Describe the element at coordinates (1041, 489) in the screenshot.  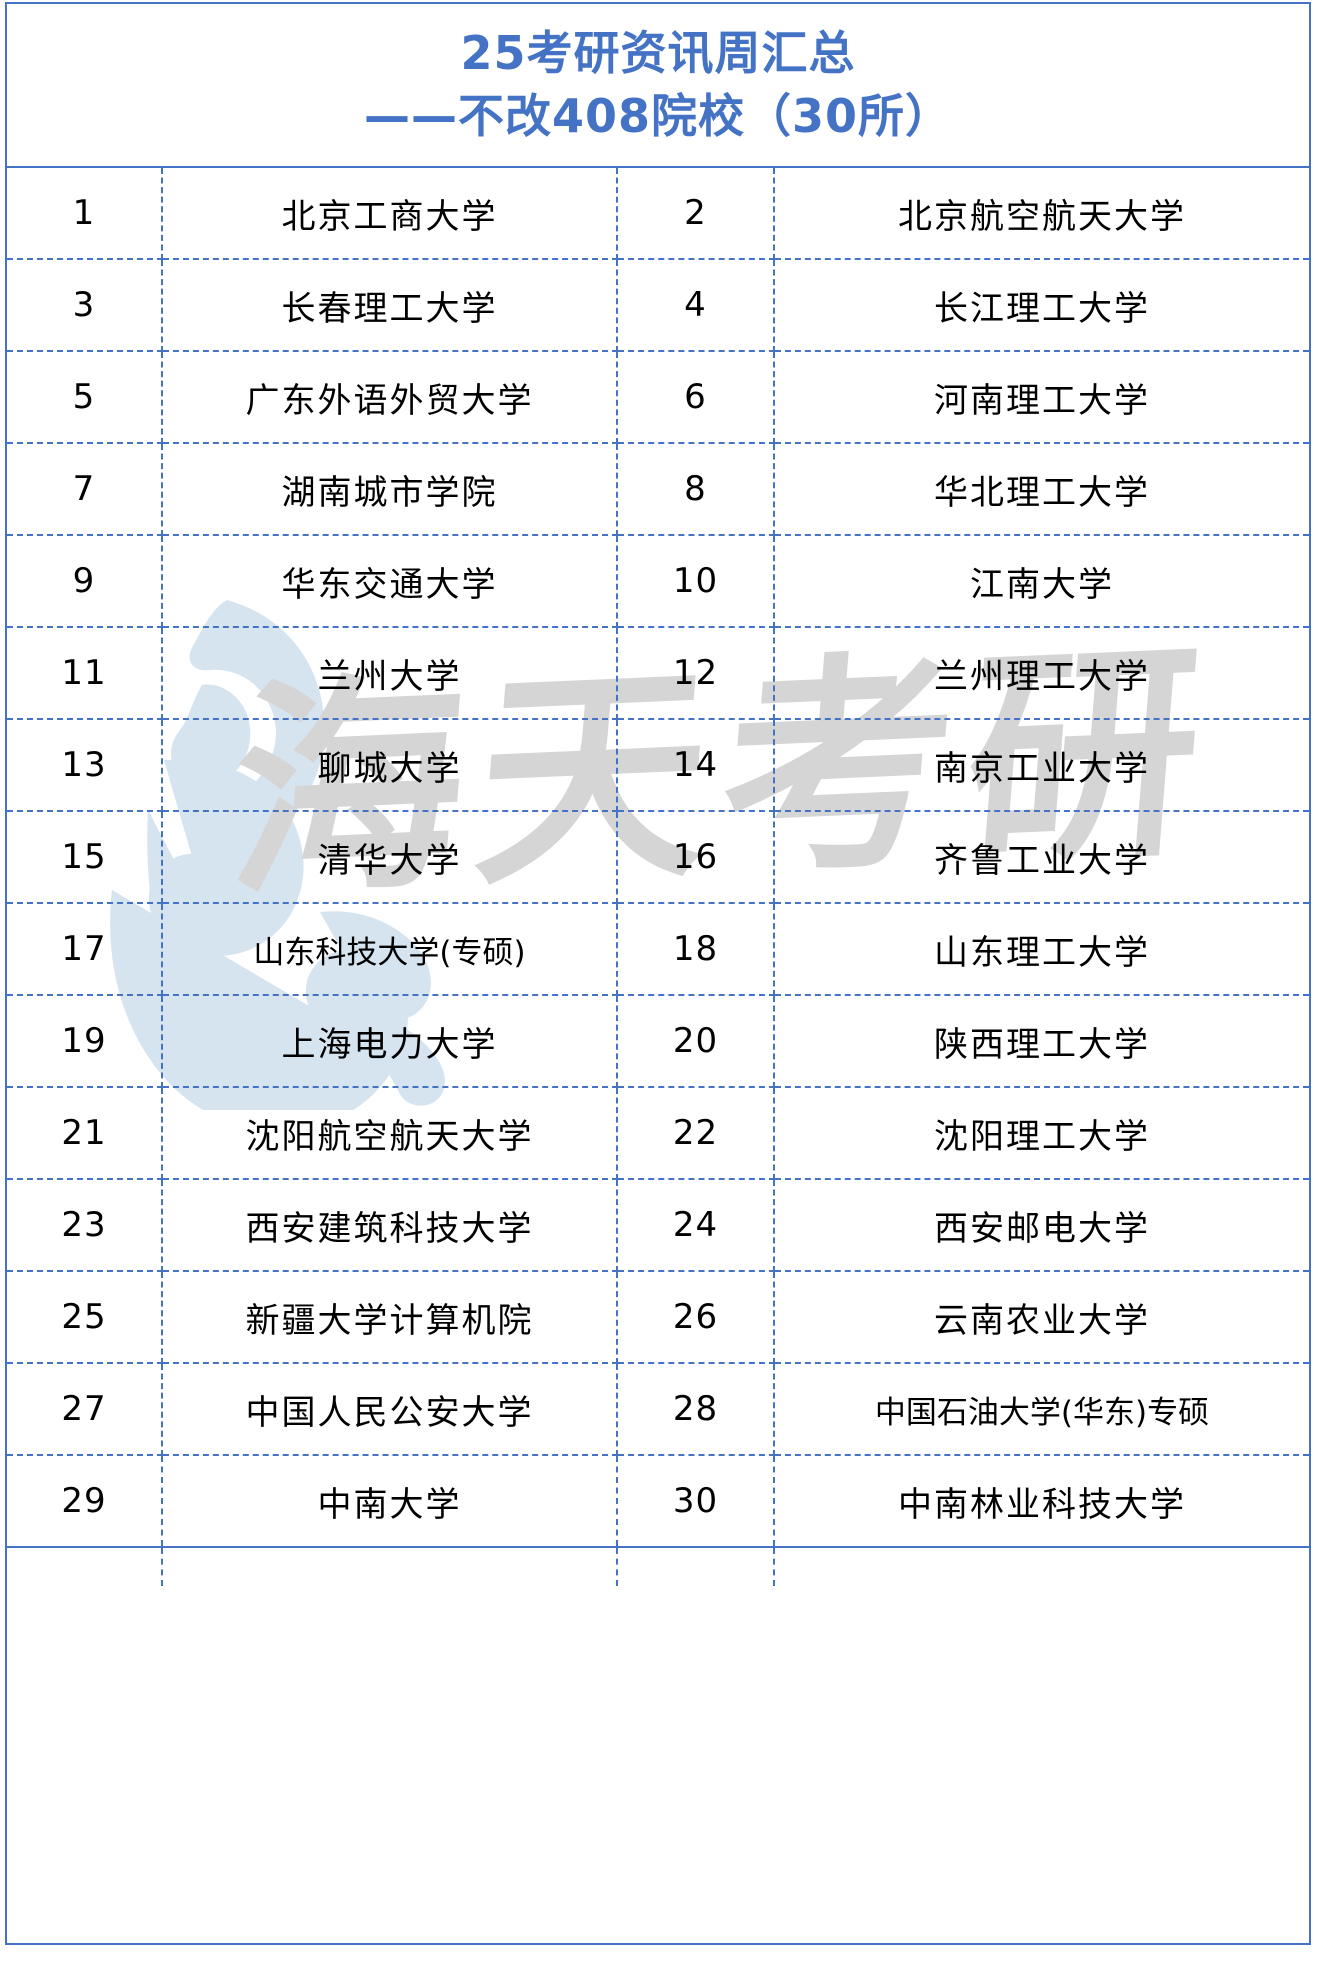
I see `university-name-right: 华北理工大学` at that location.